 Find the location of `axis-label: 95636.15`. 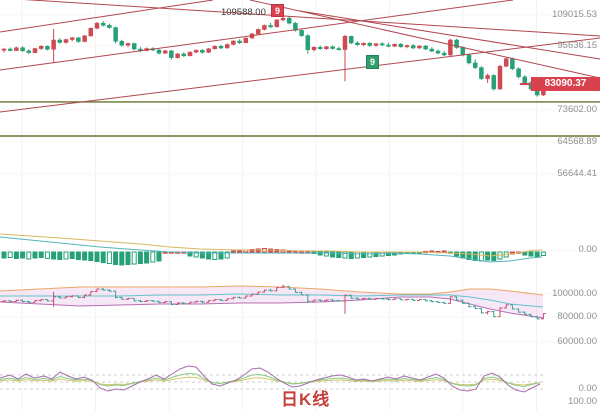

axis-label: 95636.15 is located at coordinates (577, 45).